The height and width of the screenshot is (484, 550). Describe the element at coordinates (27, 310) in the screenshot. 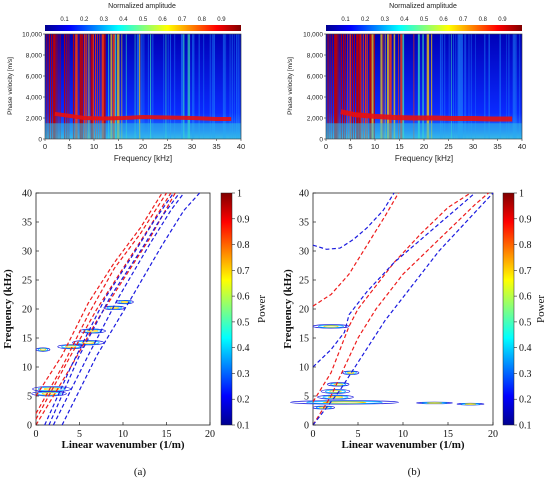

I see `y-tick-label: 20` at that location.